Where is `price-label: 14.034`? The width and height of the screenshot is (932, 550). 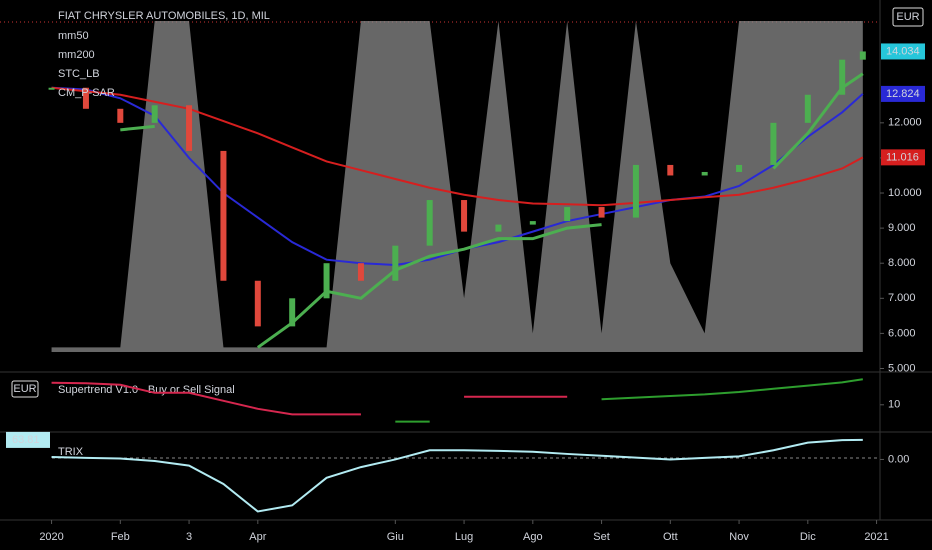
price-label: 14.034 is located at coordinates (903, 51).